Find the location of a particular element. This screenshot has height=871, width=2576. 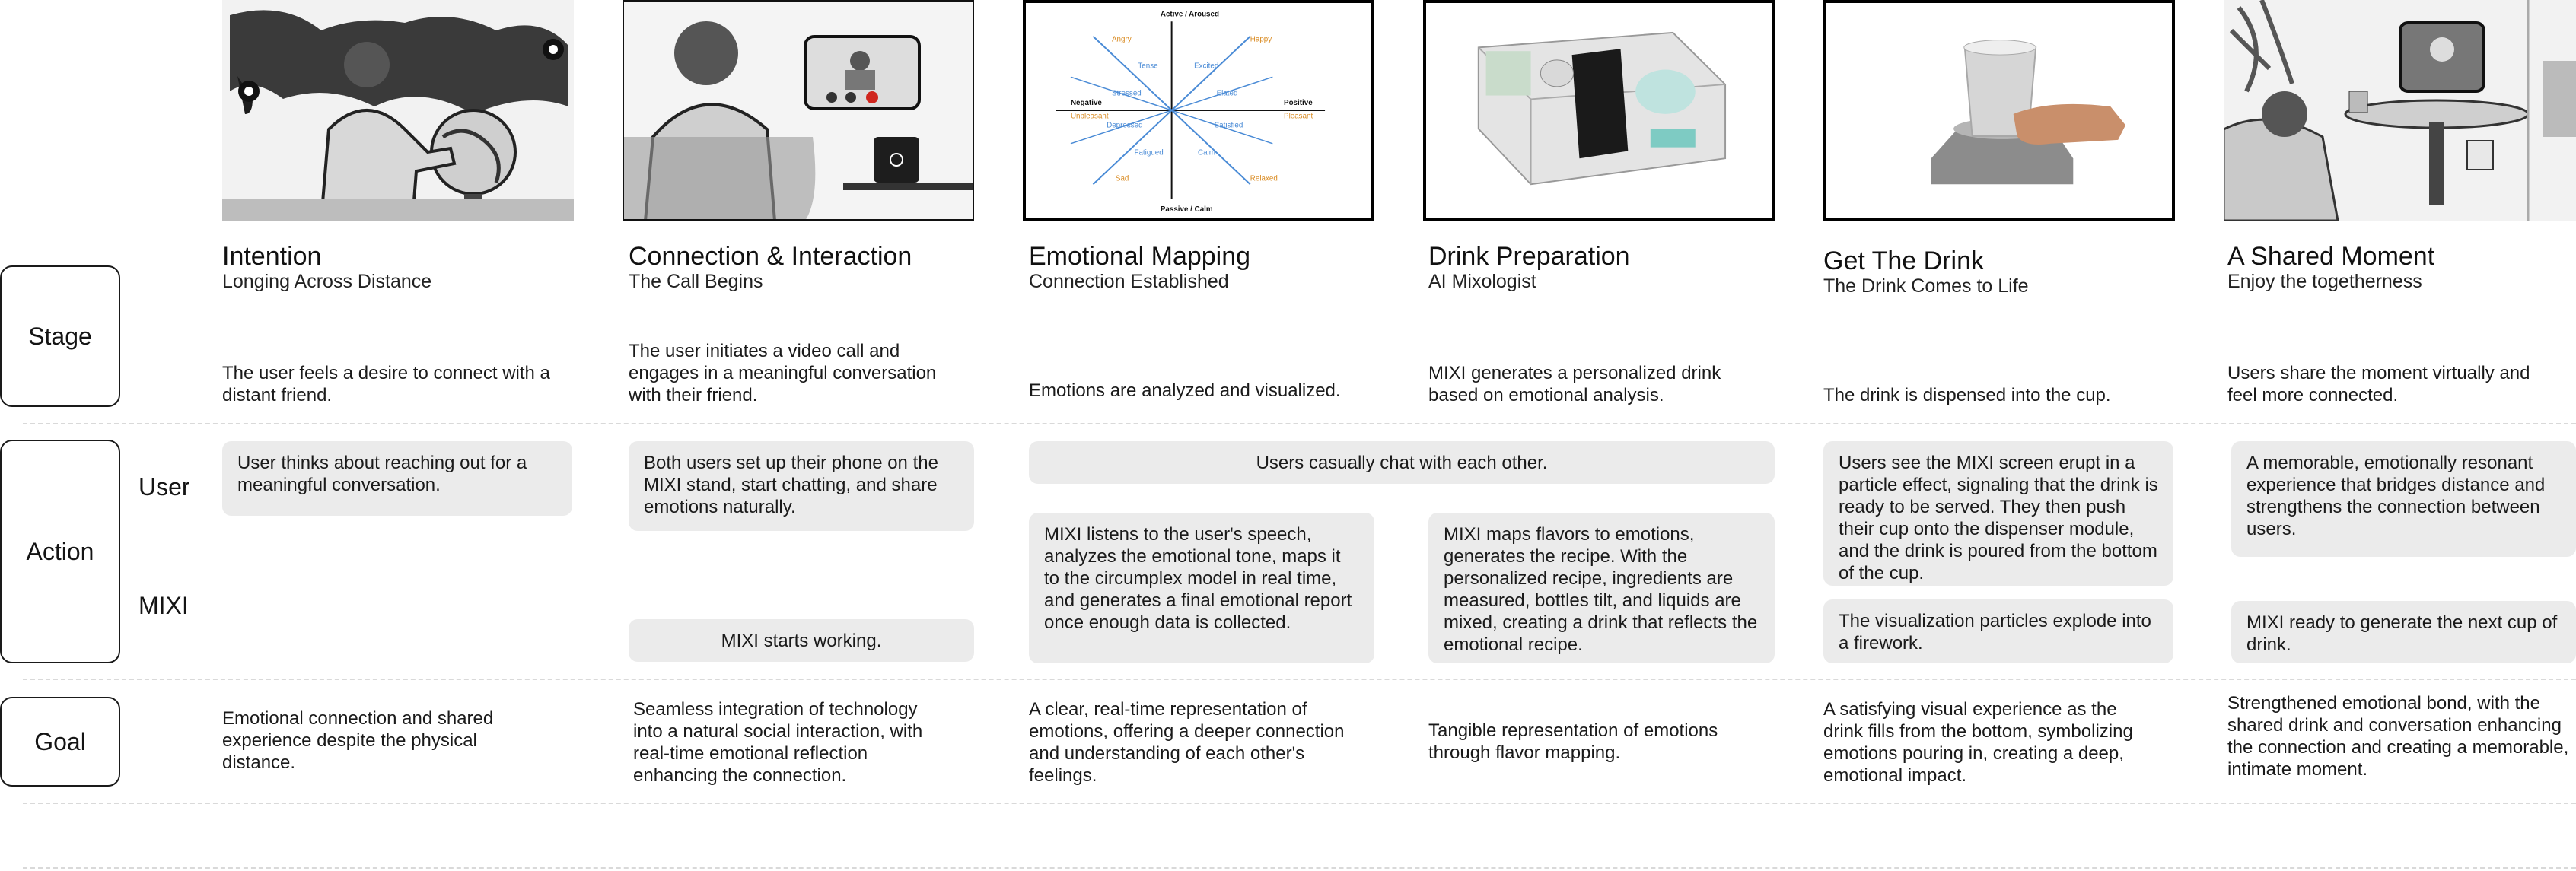

stage-title-get-the-drink: Get The Drink is located at coordinates (1904, 260).